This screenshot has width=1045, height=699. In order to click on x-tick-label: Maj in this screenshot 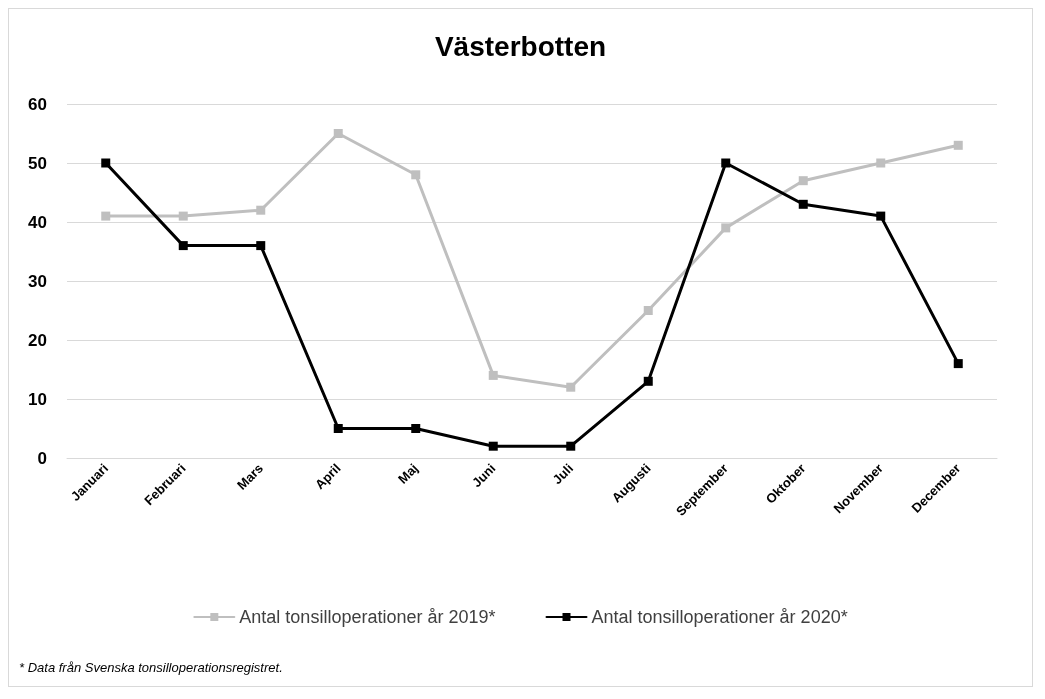, I will do `click(408, 473)`.